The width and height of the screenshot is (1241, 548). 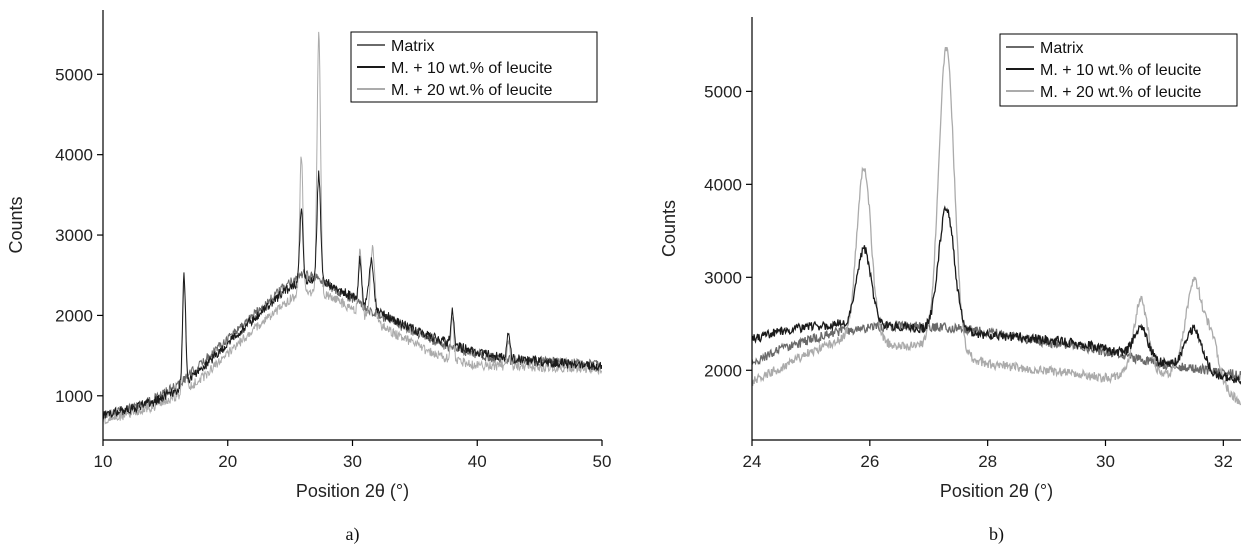 What do you see at coordinates (227, 461) in the screenshot?
I see `x-tick-label: 20` at bounding box center [227, 461].